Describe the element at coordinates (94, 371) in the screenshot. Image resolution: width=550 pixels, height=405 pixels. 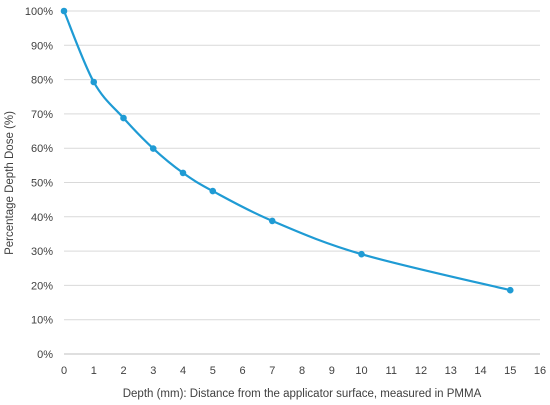
I see `x-tick-label: 1` at that location.